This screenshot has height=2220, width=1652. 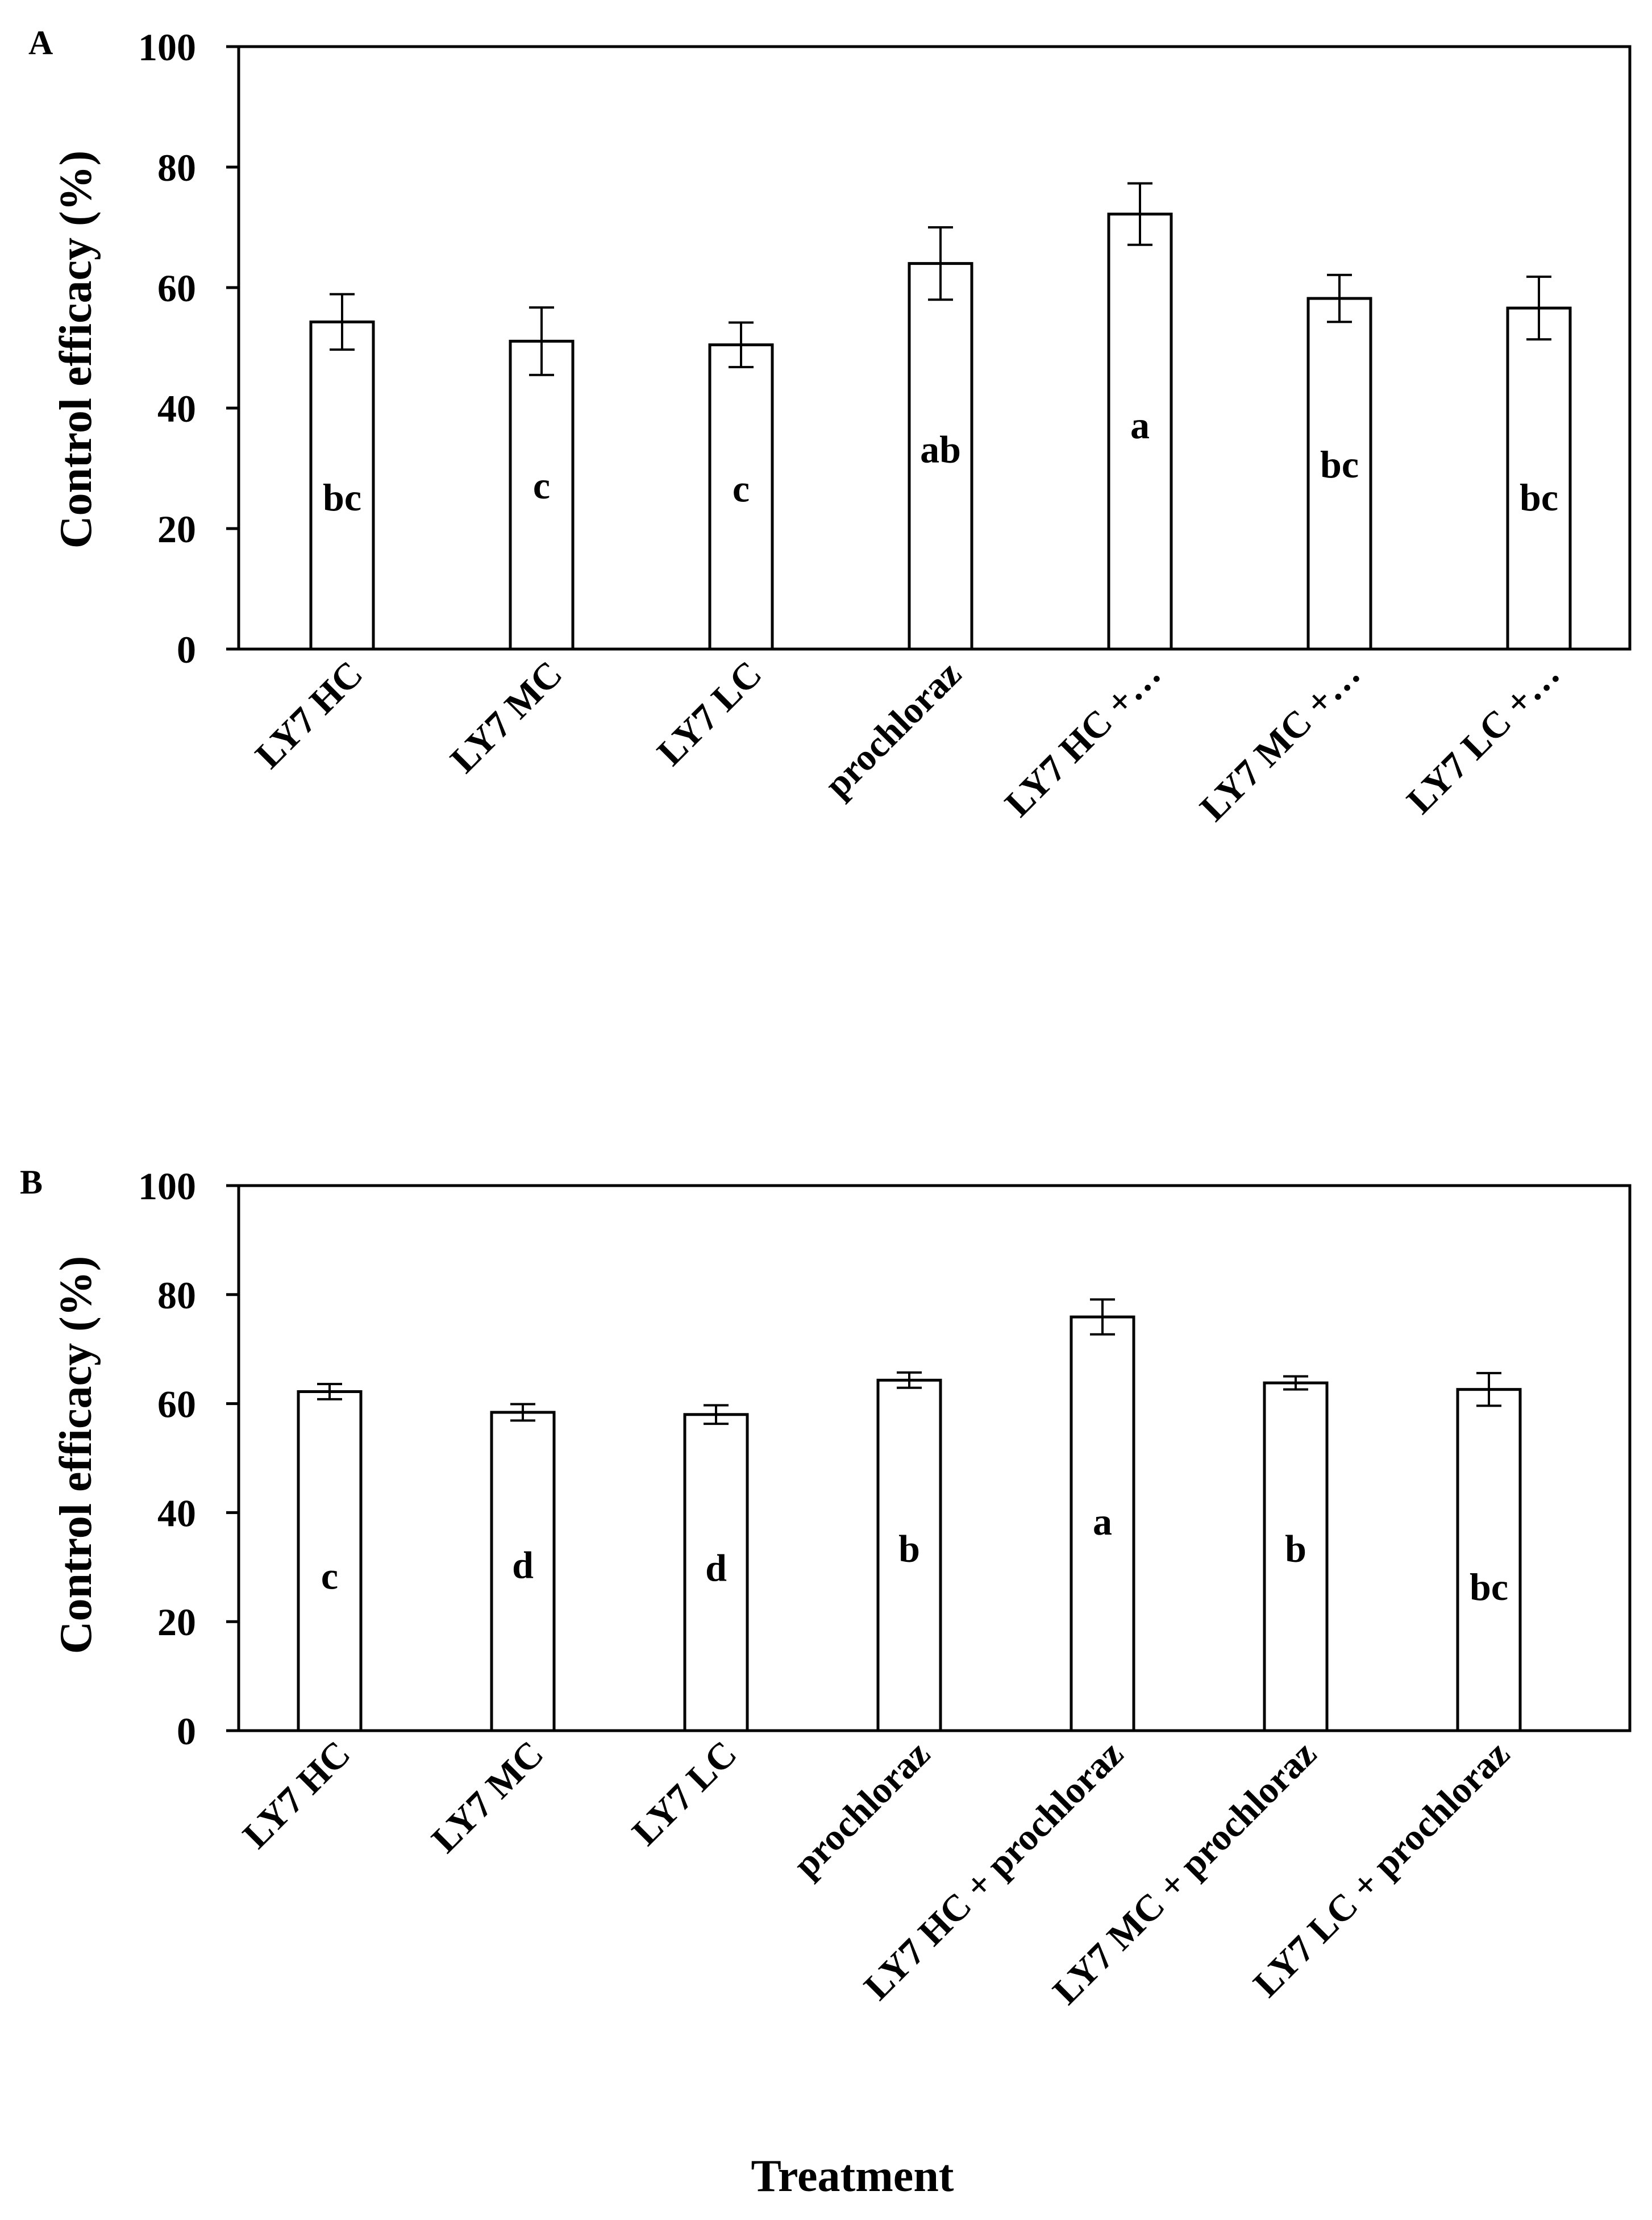 I want to click on panel-b-category-label: LY7 HC, so click(x=296, y=1794).